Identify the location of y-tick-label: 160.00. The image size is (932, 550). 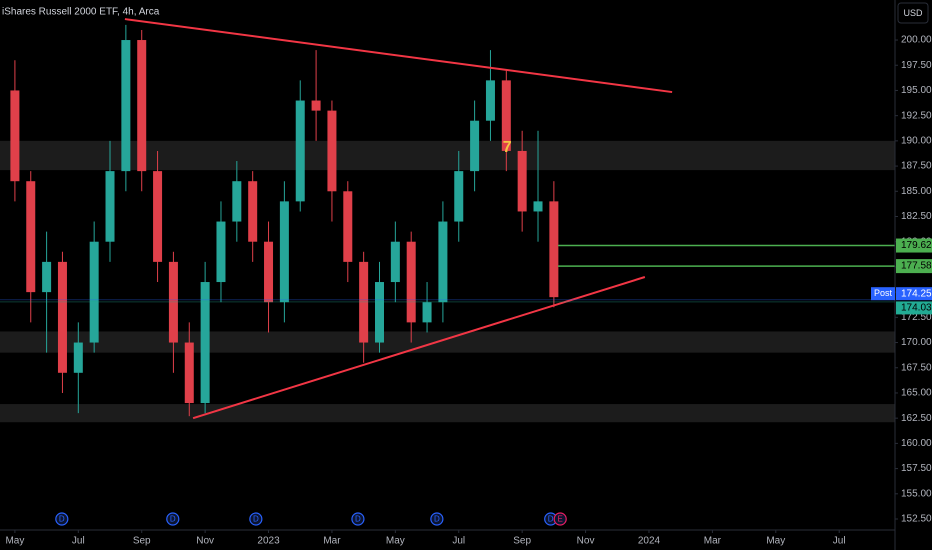
(916, 443).